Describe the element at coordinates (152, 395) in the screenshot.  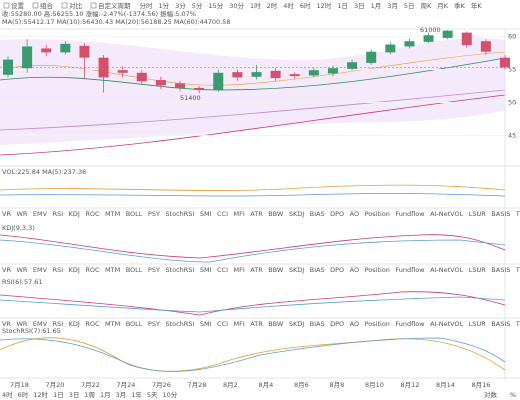
I see `bottom-period: 5天` at that location.